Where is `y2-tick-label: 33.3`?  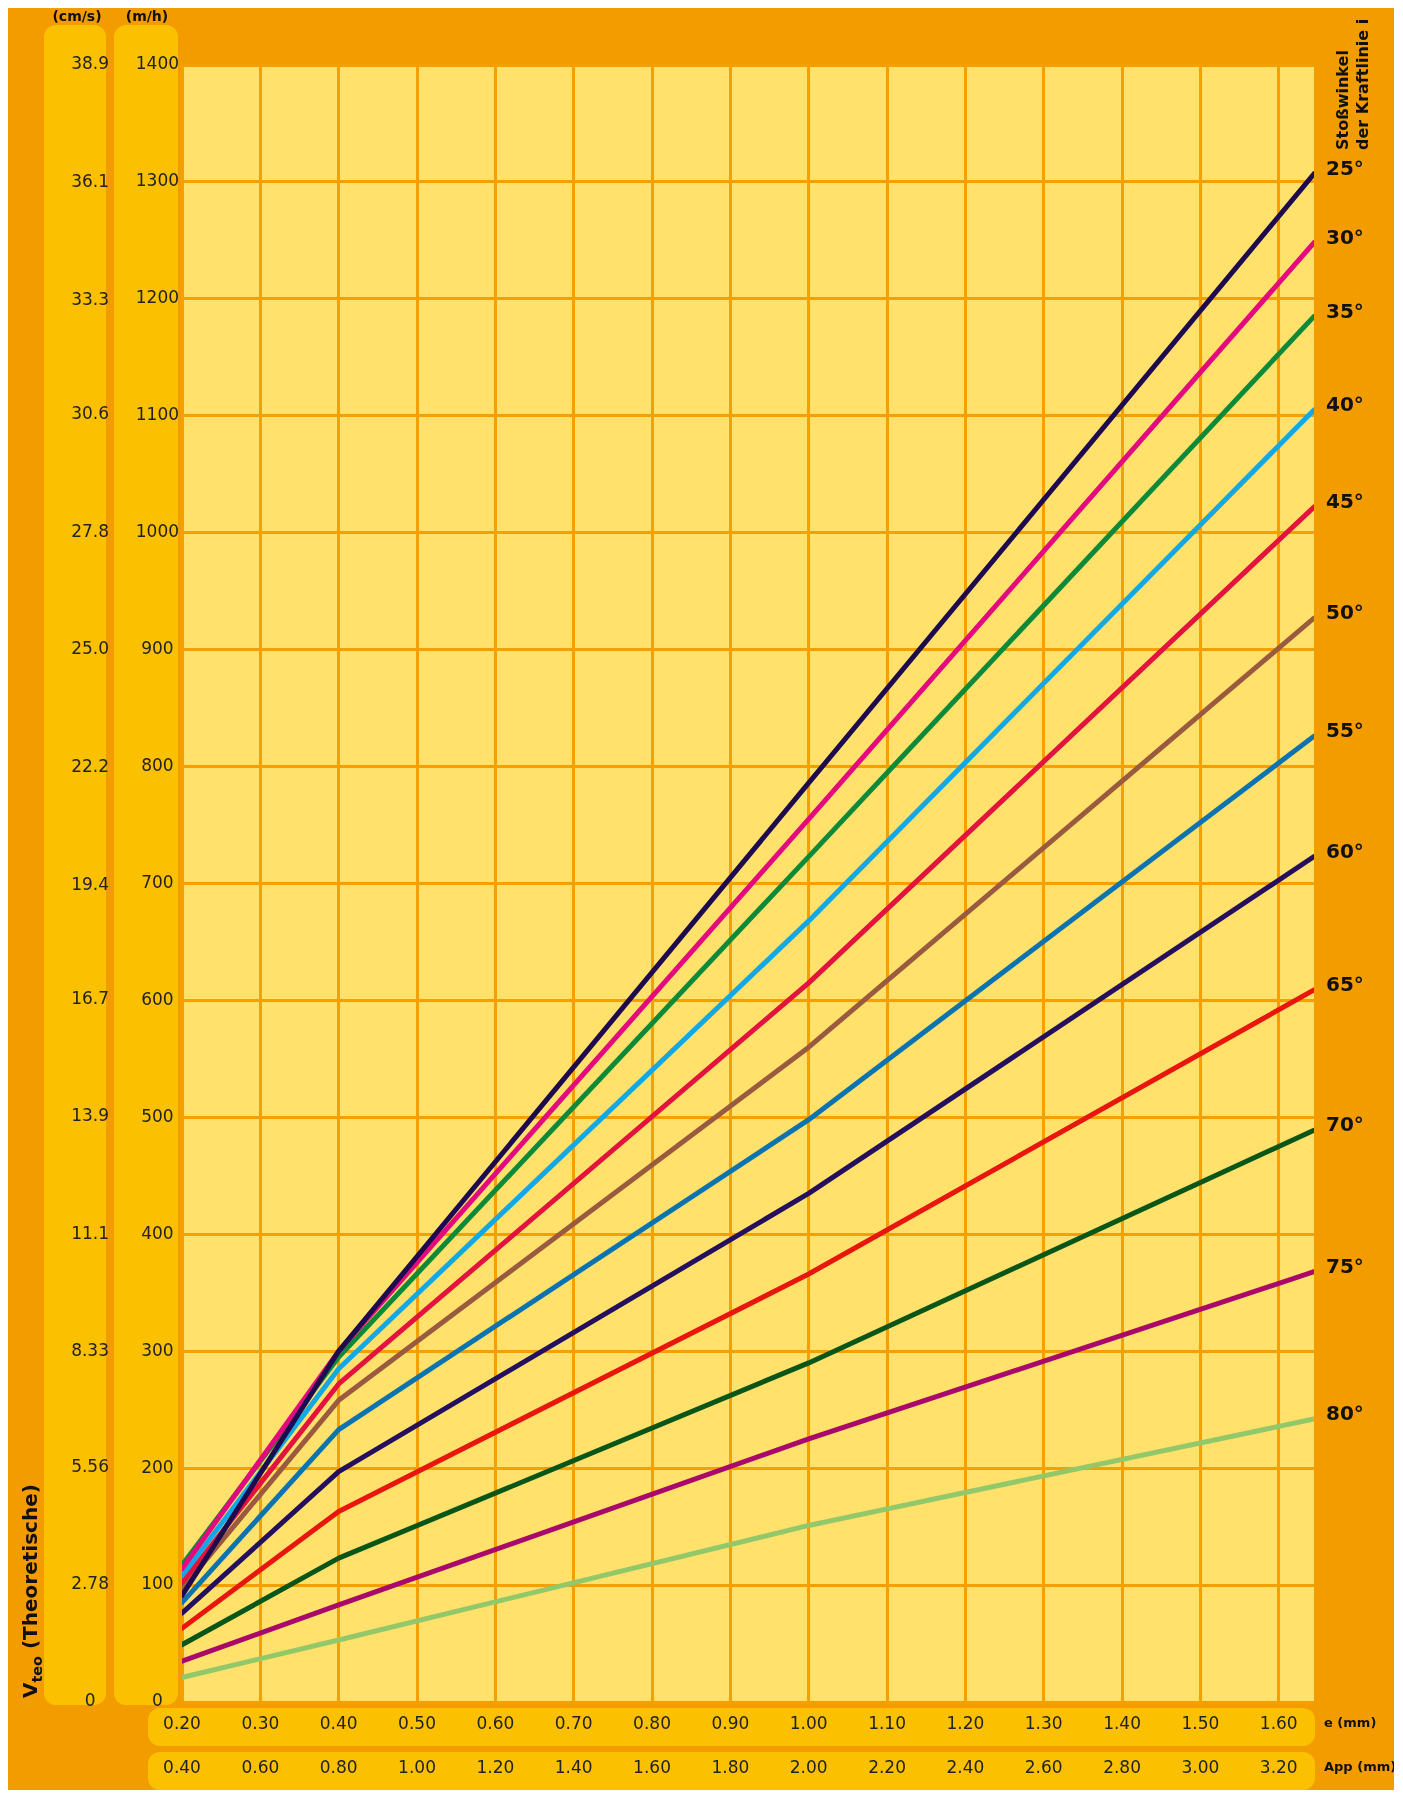
y2-tick-label: 33.3 is located at coordinates (90, 299).